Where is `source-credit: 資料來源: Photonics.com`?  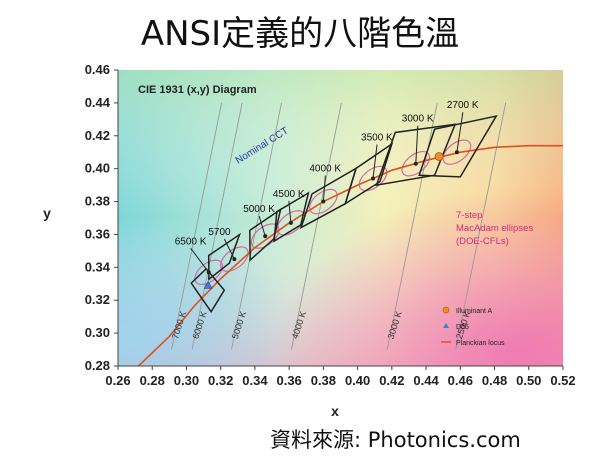 source-credit: 資料來源: Photonics.com is located at coordinates (395, 440).